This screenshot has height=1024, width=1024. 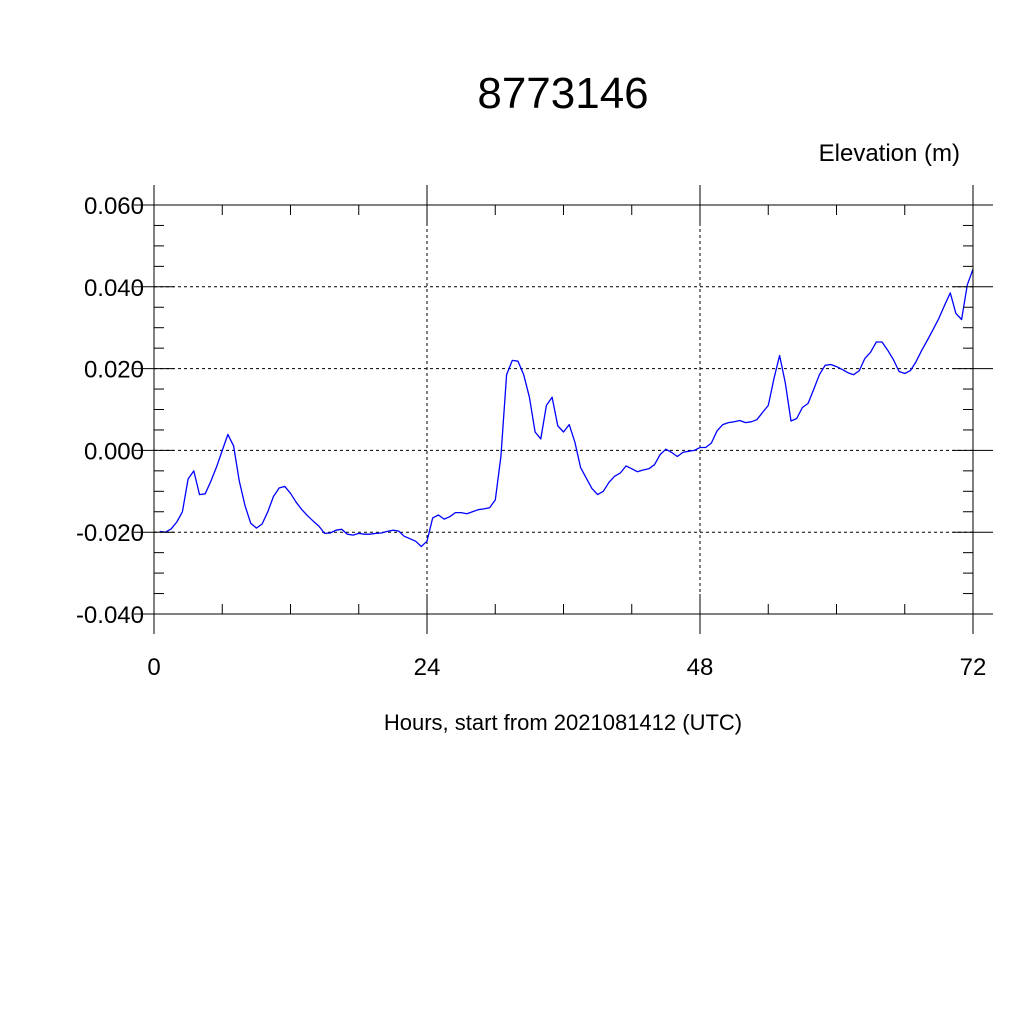 I want to click on y-tick-label: 0.020, so click(x=114, y=370).